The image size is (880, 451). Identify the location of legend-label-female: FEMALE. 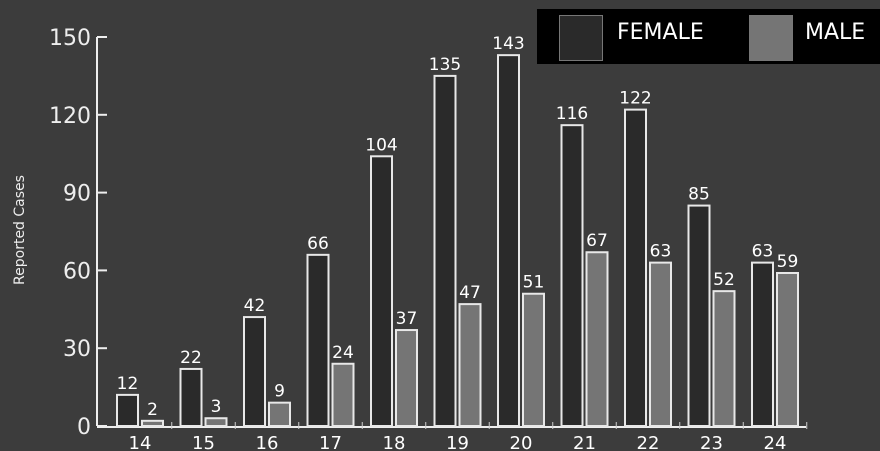
(660, 32).